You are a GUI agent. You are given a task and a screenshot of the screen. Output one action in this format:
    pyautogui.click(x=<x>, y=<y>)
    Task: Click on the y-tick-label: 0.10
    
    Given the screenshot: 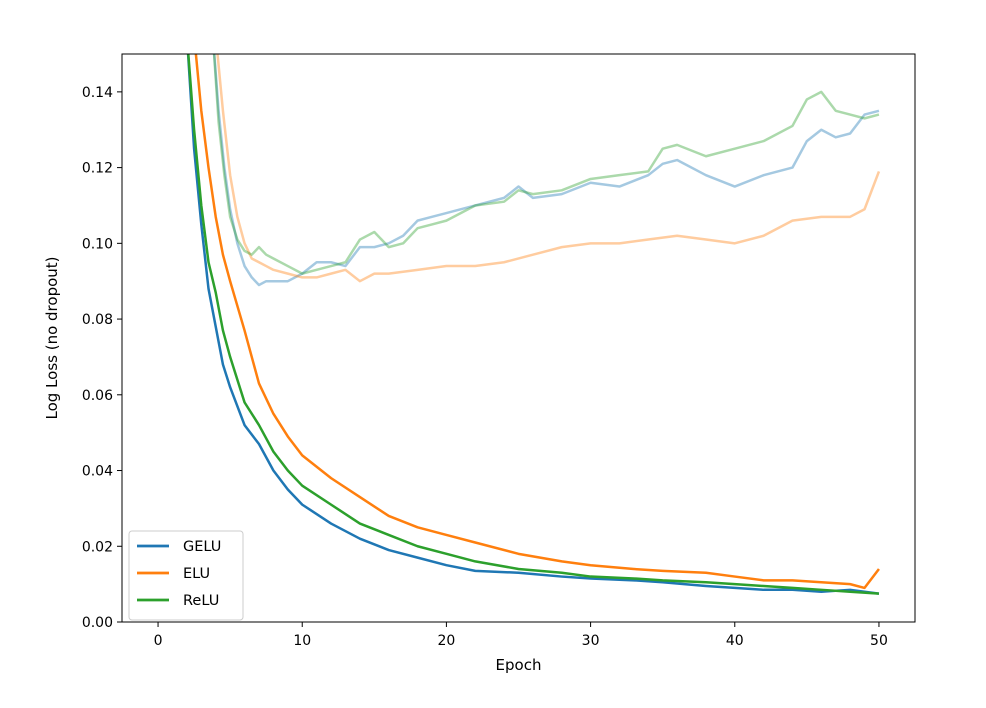 What is the action you would take?
    pyautogui.click(x=97, y=244)
    